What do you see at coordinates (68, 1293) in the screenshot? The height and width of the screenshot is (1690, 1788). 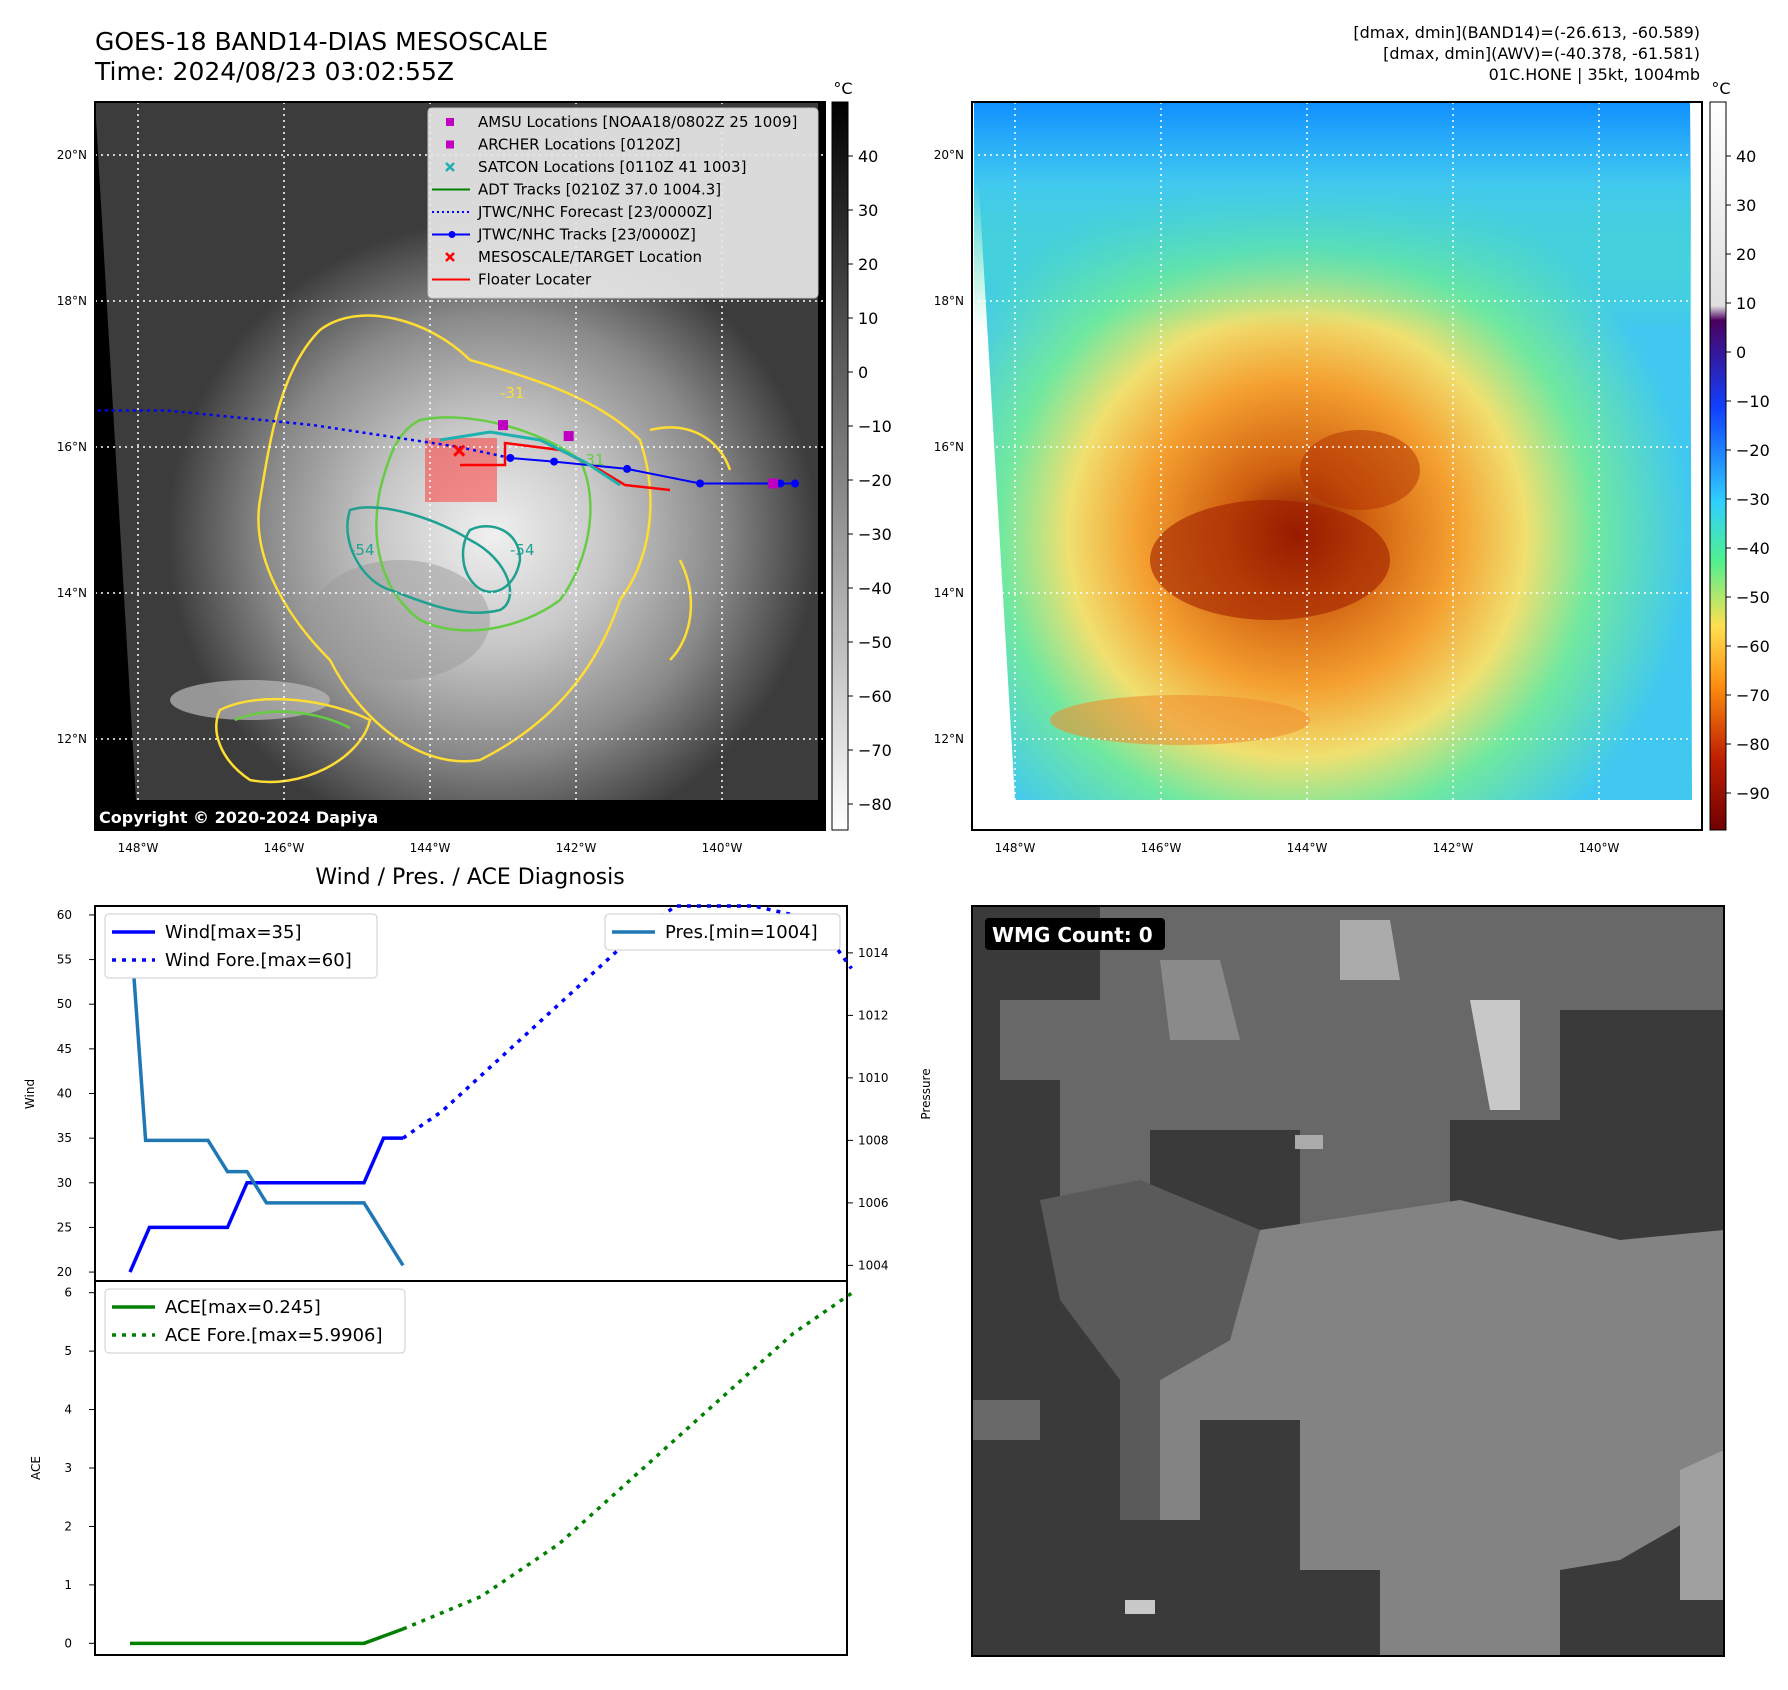 I see `y-tick-label: 6` at bounding box center [68, 1293].